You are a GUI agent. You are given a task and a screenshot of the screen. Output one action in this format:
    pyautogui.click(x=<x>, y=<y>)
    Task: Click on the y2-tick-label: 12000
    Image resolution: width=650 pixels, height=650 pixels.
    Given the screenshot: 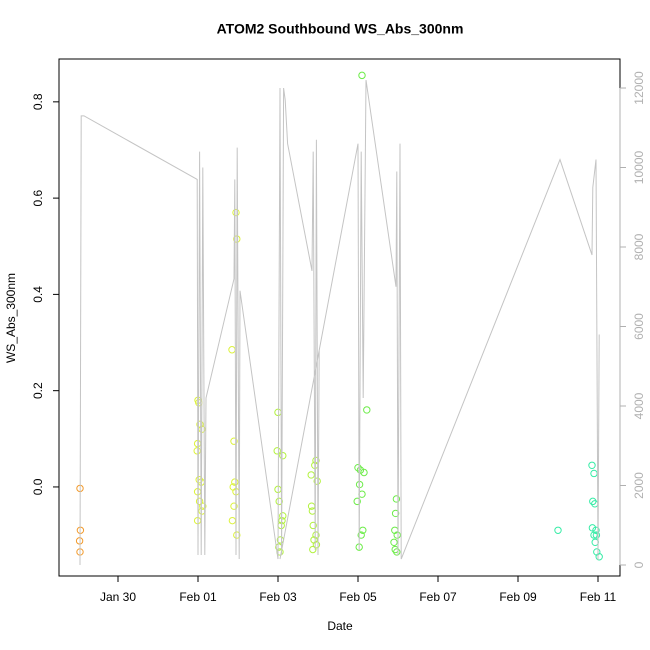 What is the action you would take?
    pyautogui.click(x=639, y=88)
    